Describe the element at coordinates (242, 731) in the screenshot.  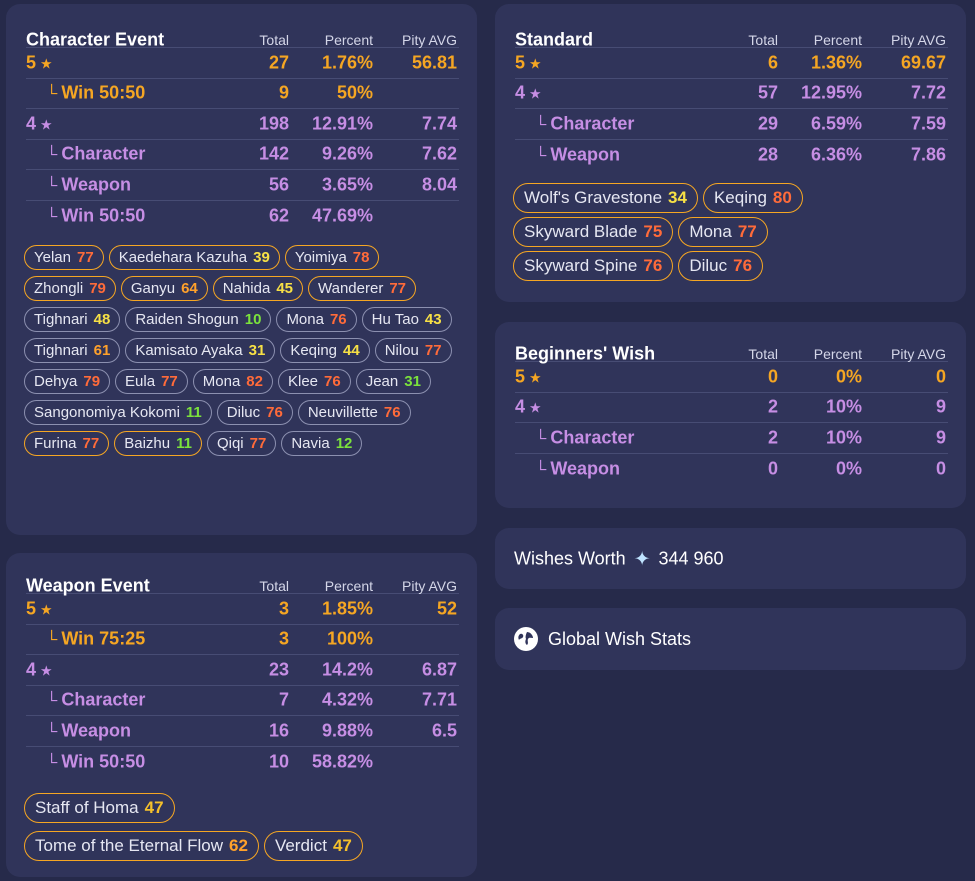
I see `row-weapon: └ Weapon 16 9.88% 6.5` at that location.